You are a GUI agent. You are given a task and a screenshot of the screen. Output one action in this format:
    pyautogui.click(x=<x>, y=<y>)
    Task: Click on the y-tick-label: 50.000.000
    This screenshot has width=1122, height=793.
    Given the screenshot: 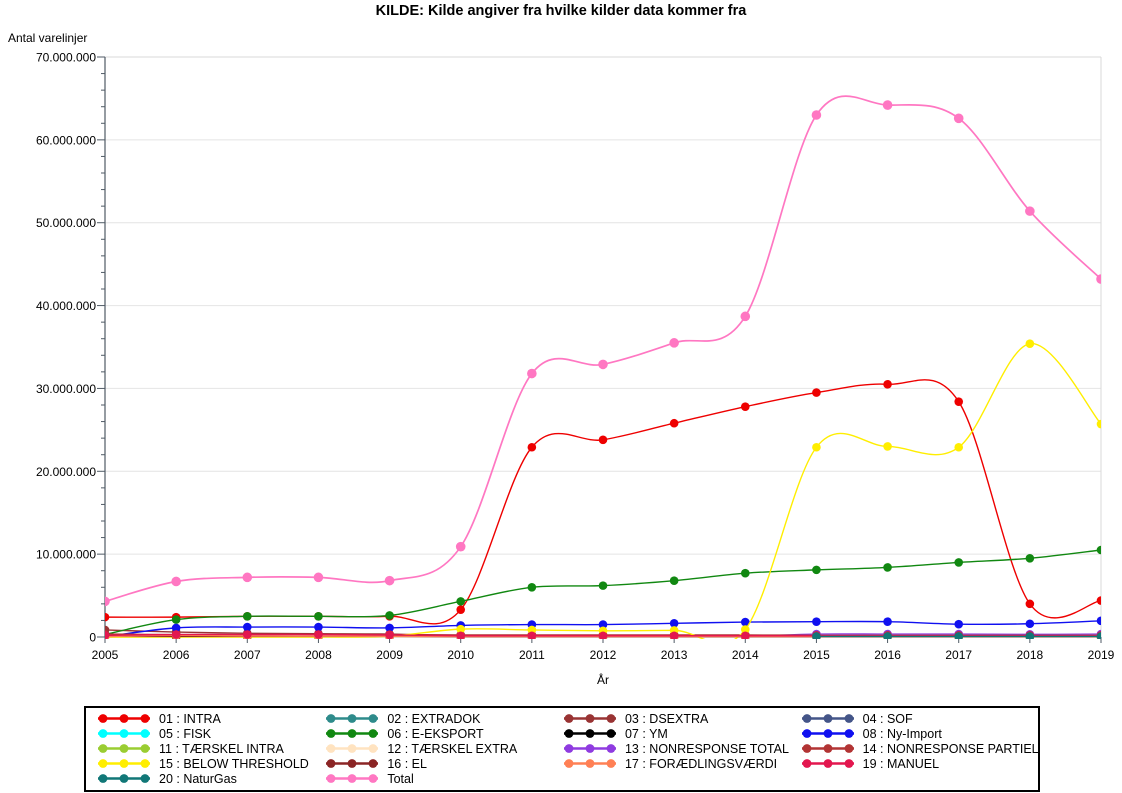 What is the action you would take?
    pyautogui.click(x=66, y=223)
    